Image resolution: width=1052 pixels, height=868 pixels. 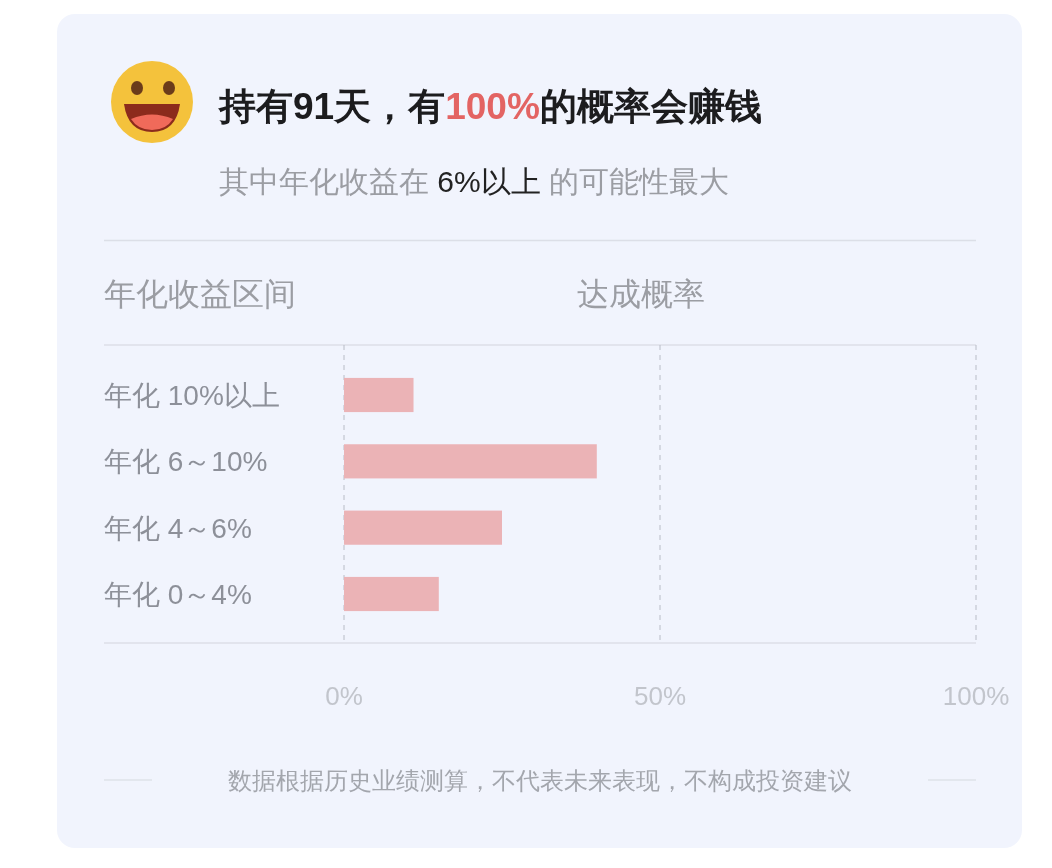 What do you see at coordinates (641, 294) in the screenshot?
I see `x-axis-title: 达成概率` at bounding box center [641, 294].